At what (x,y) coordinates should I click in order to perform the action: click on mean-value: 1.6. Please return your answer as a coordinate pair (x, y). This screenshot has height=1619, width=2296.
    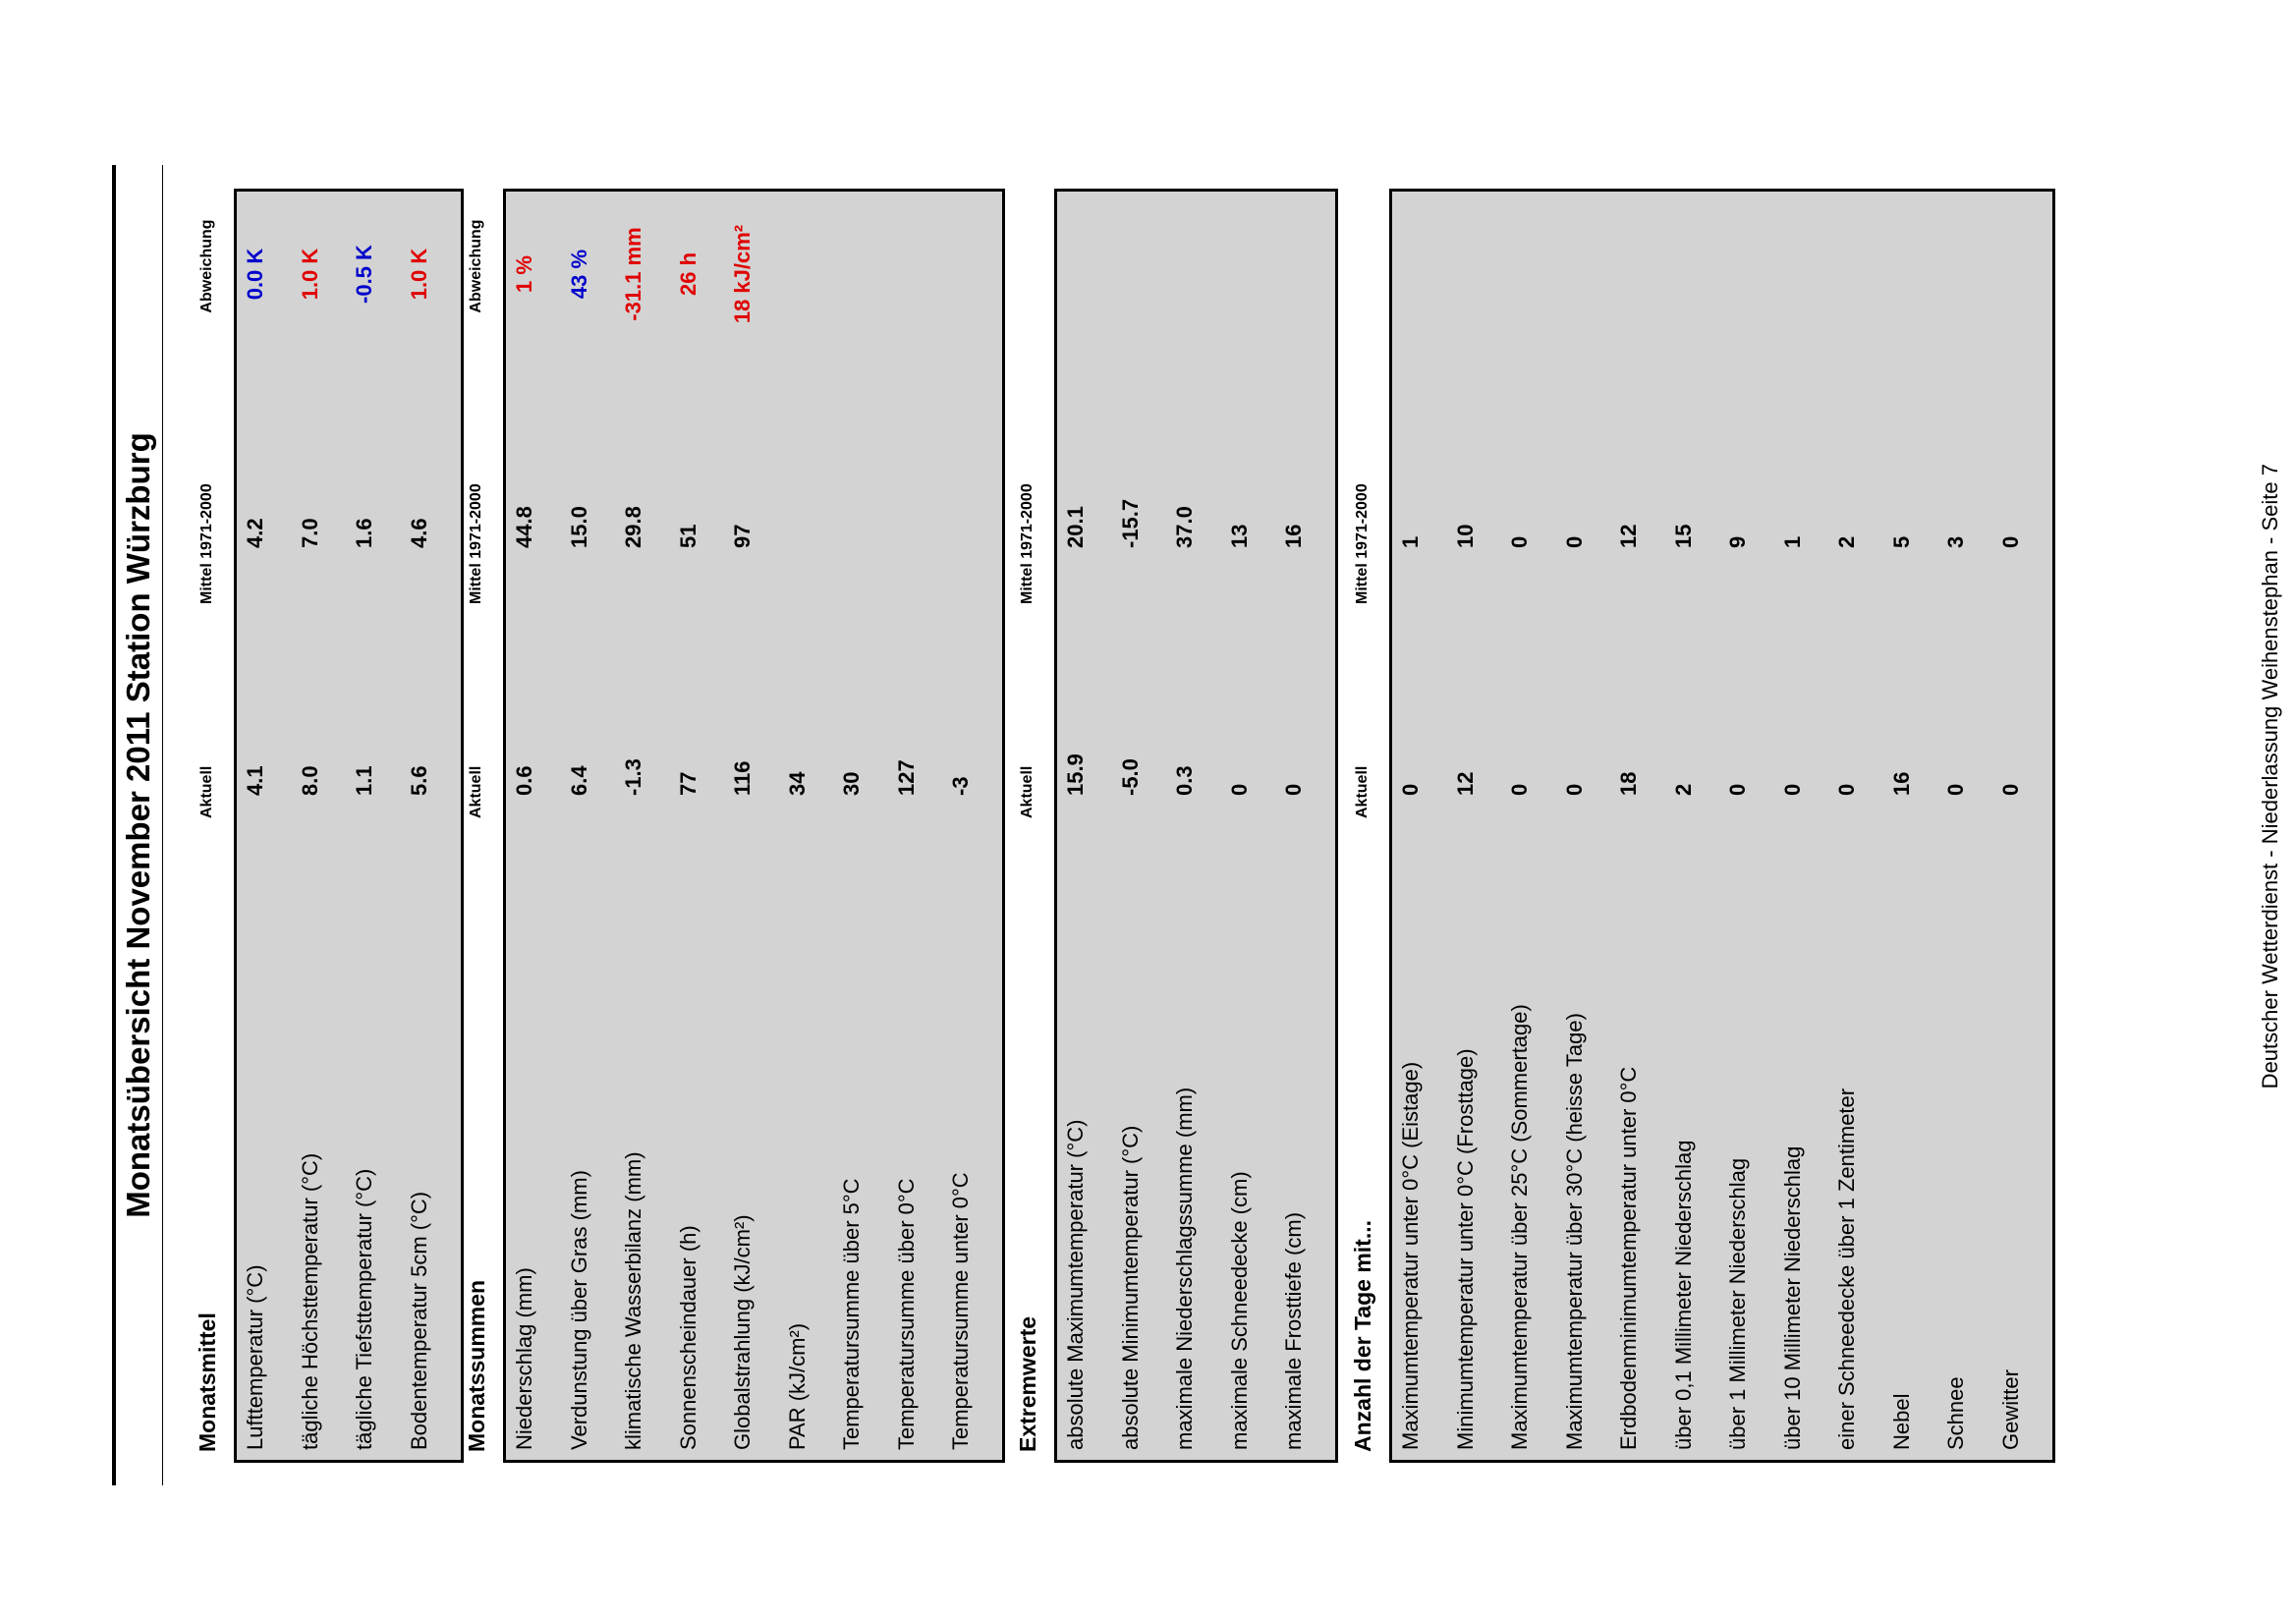
    Looking at the image, I should click on (364, 533).